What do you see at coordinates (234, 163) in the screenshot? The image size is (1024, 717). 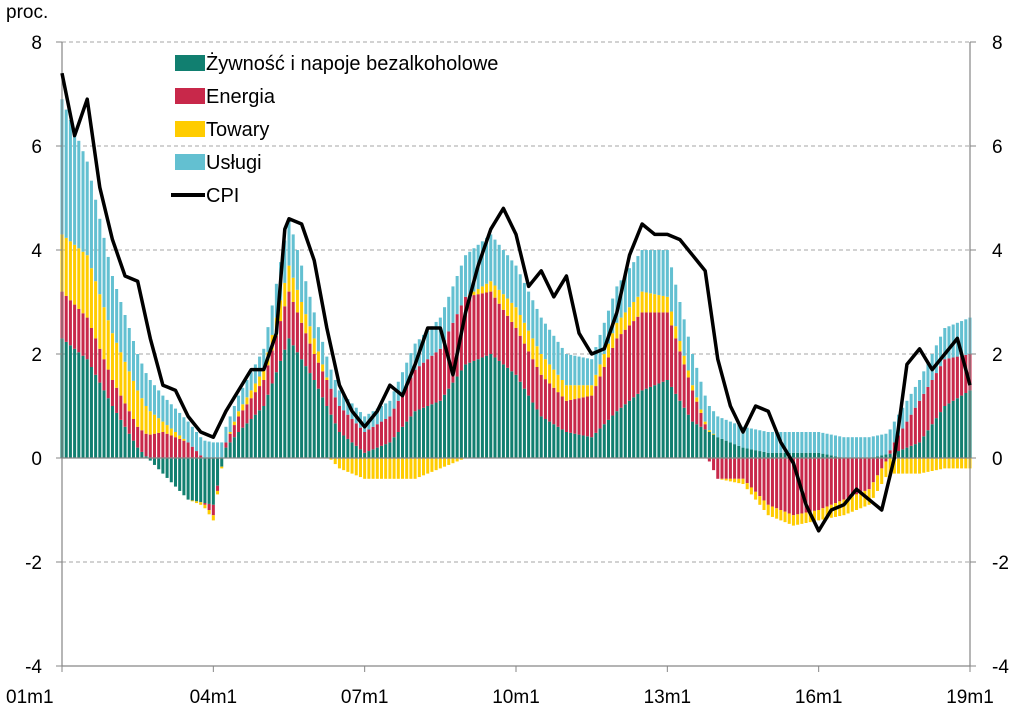 I see `legend-label-services: Usługi` at bounding box center [234, 163].